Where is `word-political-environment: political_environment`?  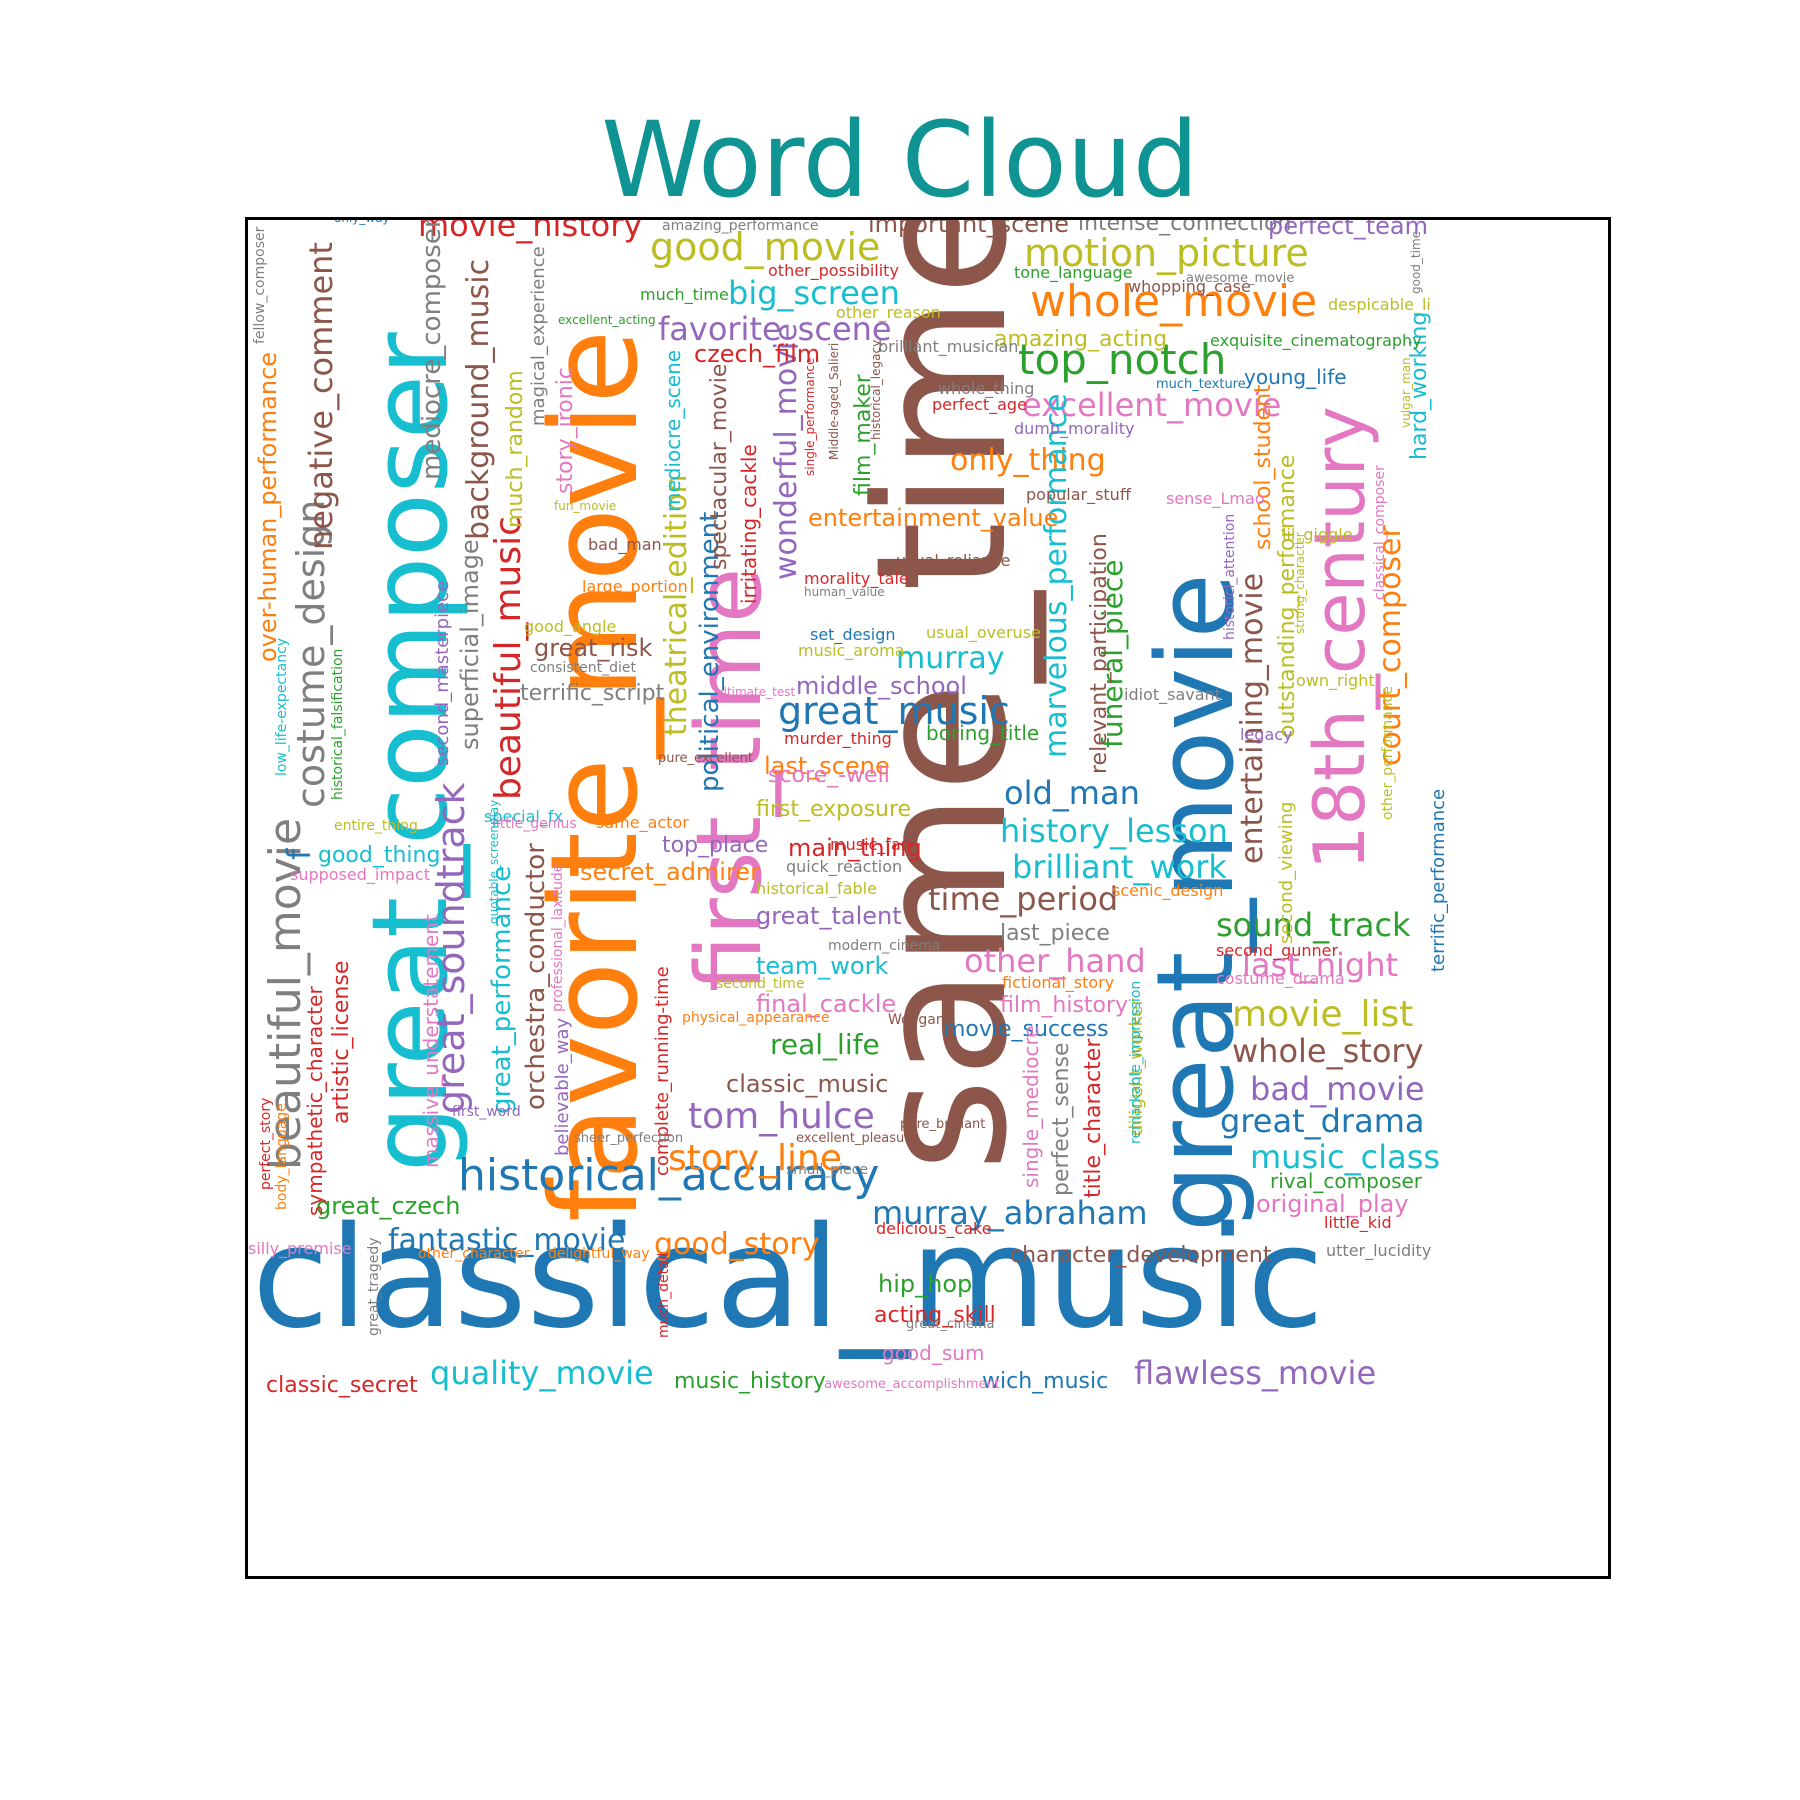 word-political-environment: political_environment is located at coordinates (710, 652).